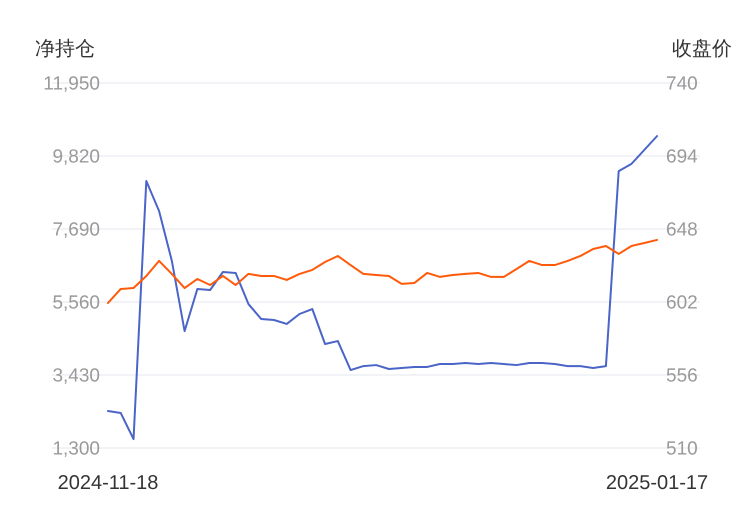  Describe the element at coordinates (382, 271) in the screenshot. I see `line-series` at that location.